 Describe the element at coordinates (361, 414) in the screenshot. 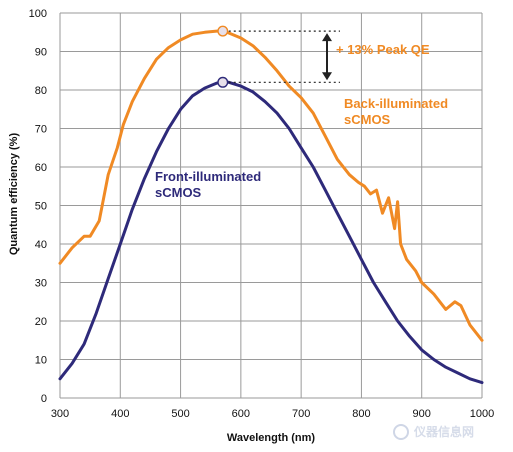

I see `x-tick-label: 800` at that location.